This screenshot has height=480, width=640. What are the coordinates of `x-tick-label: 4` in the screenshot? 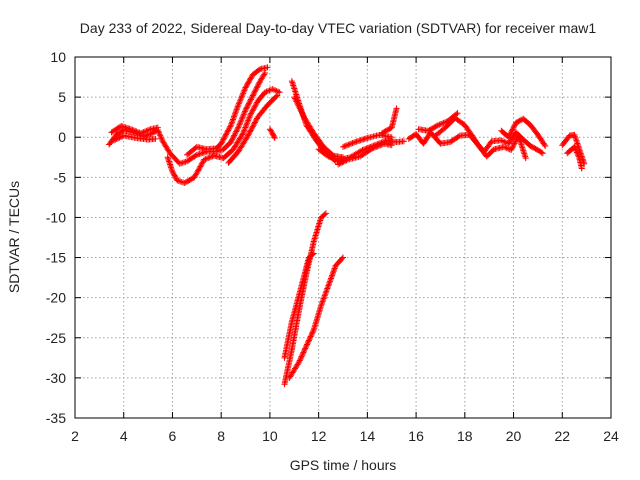 It's located at (124, 436).